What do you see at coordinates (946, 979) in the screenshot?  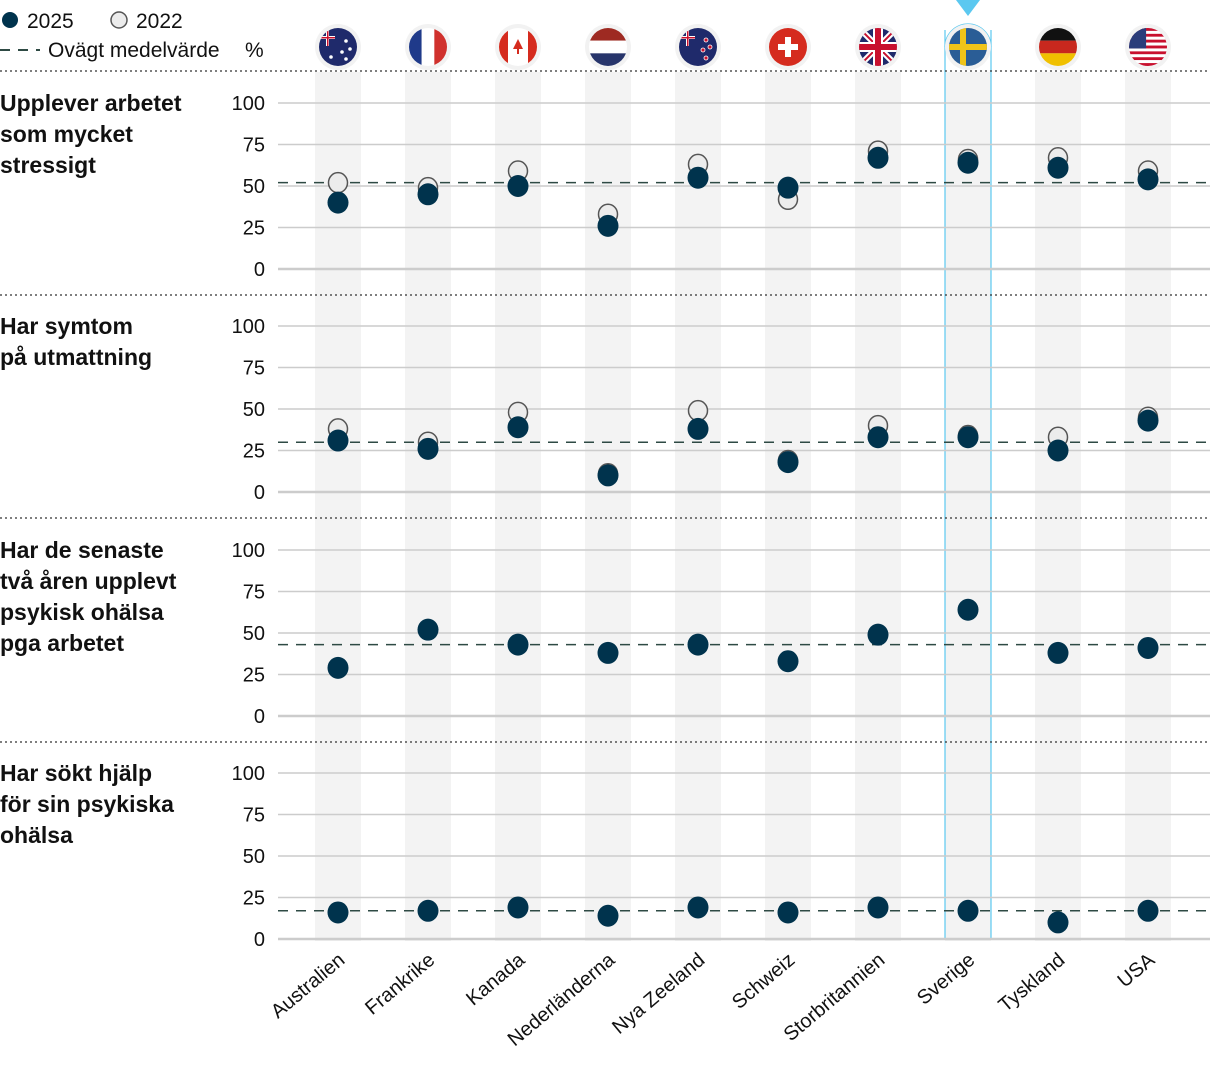 I see `x-tick-label: Sverige` at bounding box center [946, 979].